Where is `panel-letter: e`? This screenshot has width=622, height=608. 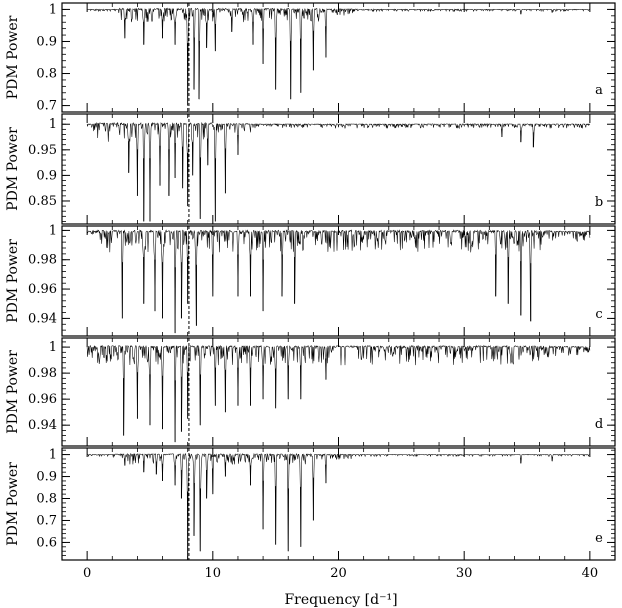 panel-letter: e is located at coordinates (599, 538).